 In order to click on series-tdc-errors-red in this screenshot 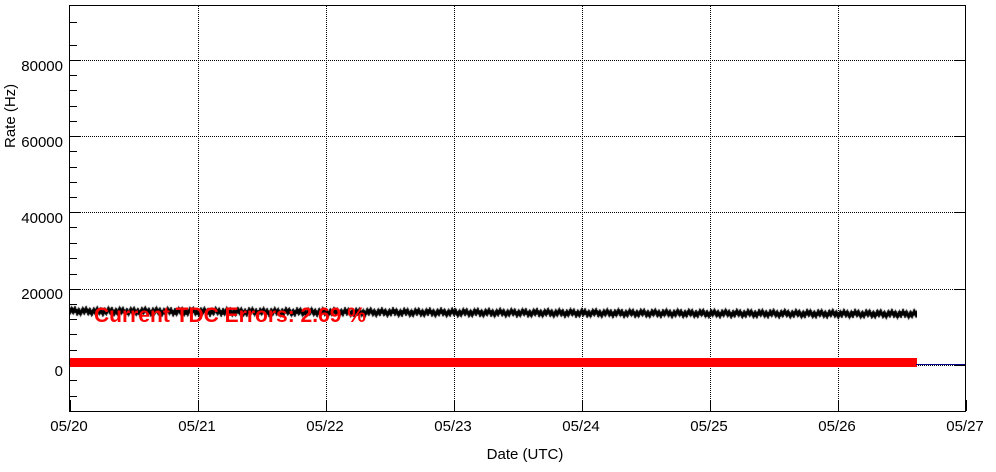, I will do `click(493, 362)`.